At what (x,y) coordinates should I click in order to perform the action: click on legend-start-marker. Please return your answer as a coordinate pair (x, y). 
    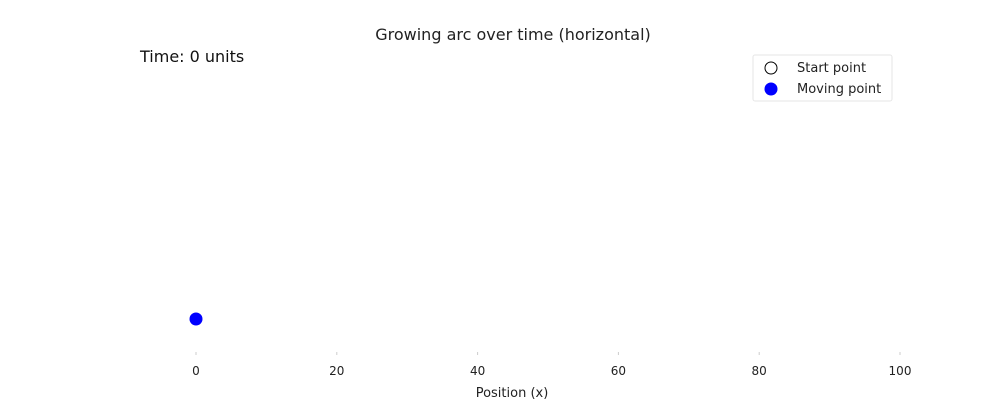
    Looking at the image, I should click on (771, 68).